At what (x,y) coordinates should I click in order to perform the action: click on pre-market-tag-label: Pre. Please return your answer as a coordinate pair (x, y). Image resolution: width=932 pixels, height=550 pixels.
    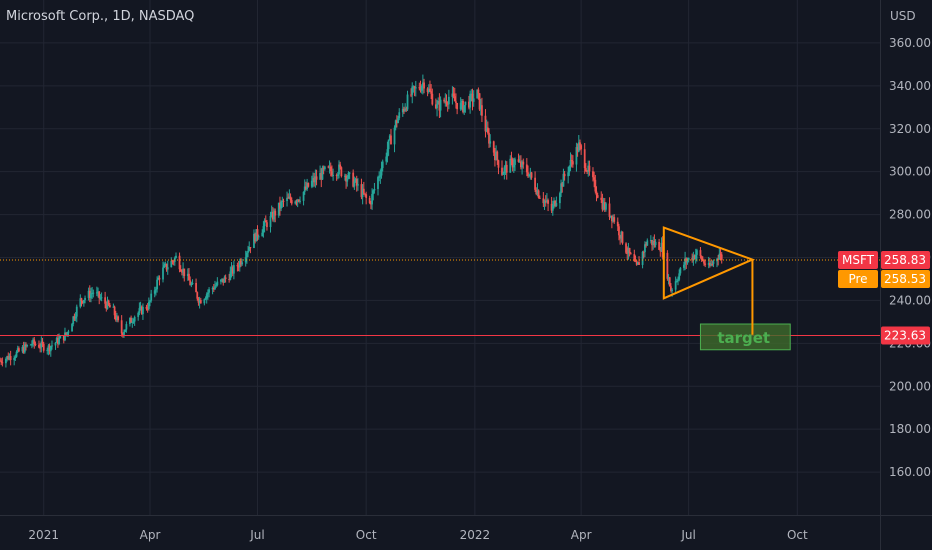
    Looking at the image, I should click on (857, 279).